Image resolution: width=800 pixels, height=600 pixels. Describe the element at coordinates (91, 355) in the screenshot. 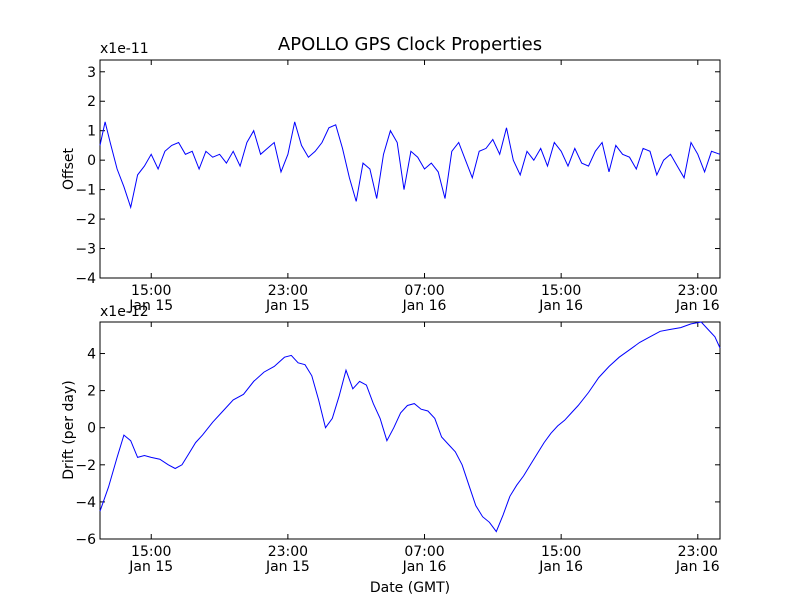

I see `drift-y-tick-label: 4` at that location.